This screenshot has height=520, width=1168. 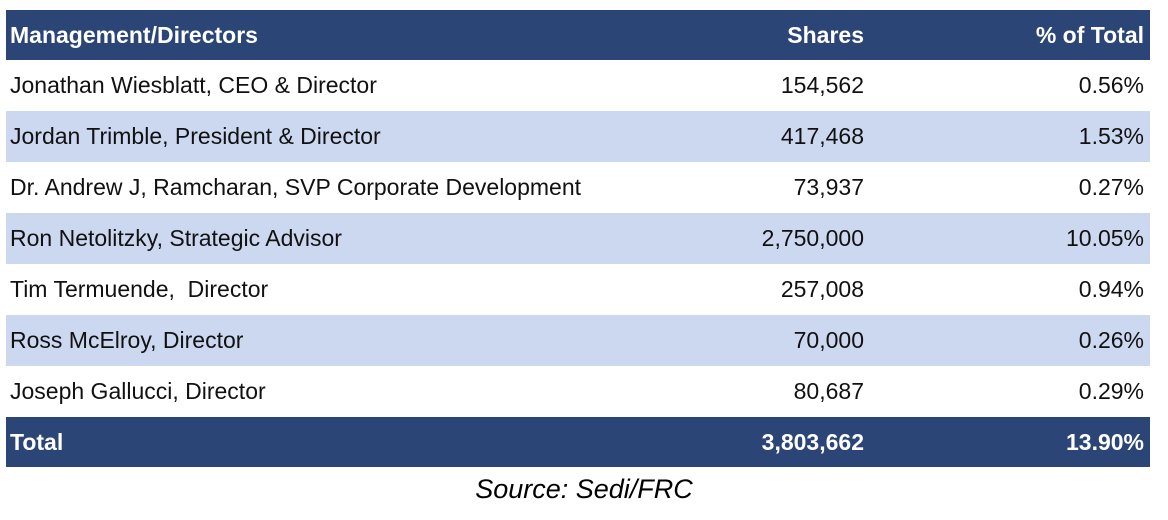 I want to click on row-pct: 0.27%, so click(x=1111, y=187).